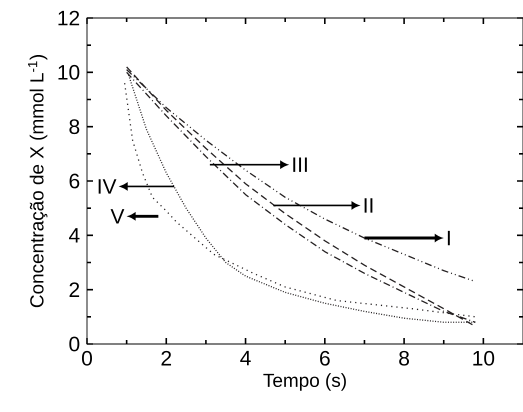 Image resolution: width=523 pixels, height=412 pixels. Describe the element at coordinates (167, 358) in the screenshot. I see `x-tick-label: 2` at that location.